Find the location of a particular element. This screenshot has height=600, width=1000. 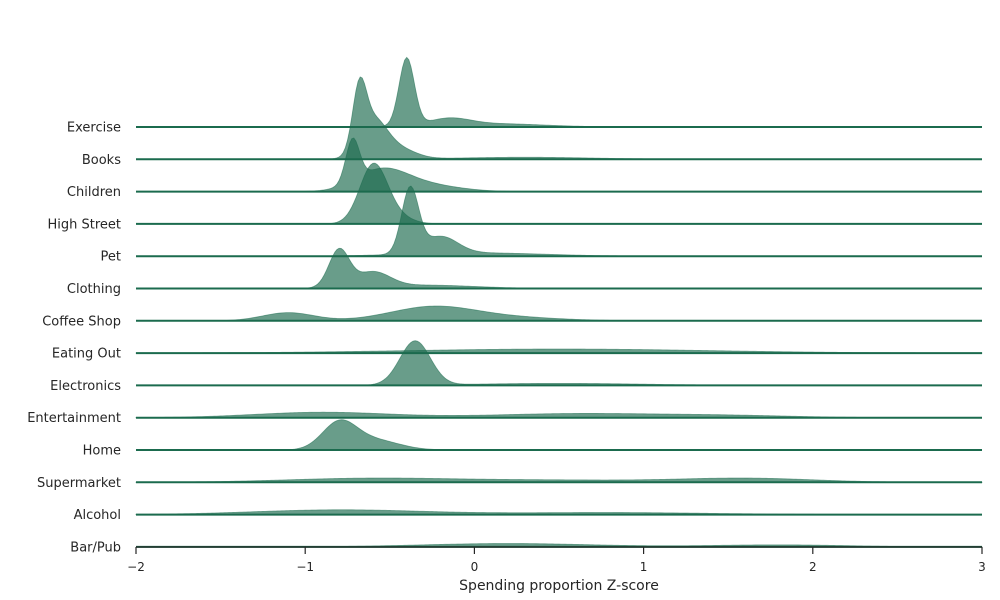

ridge-books is located at coordinates (559, 118).